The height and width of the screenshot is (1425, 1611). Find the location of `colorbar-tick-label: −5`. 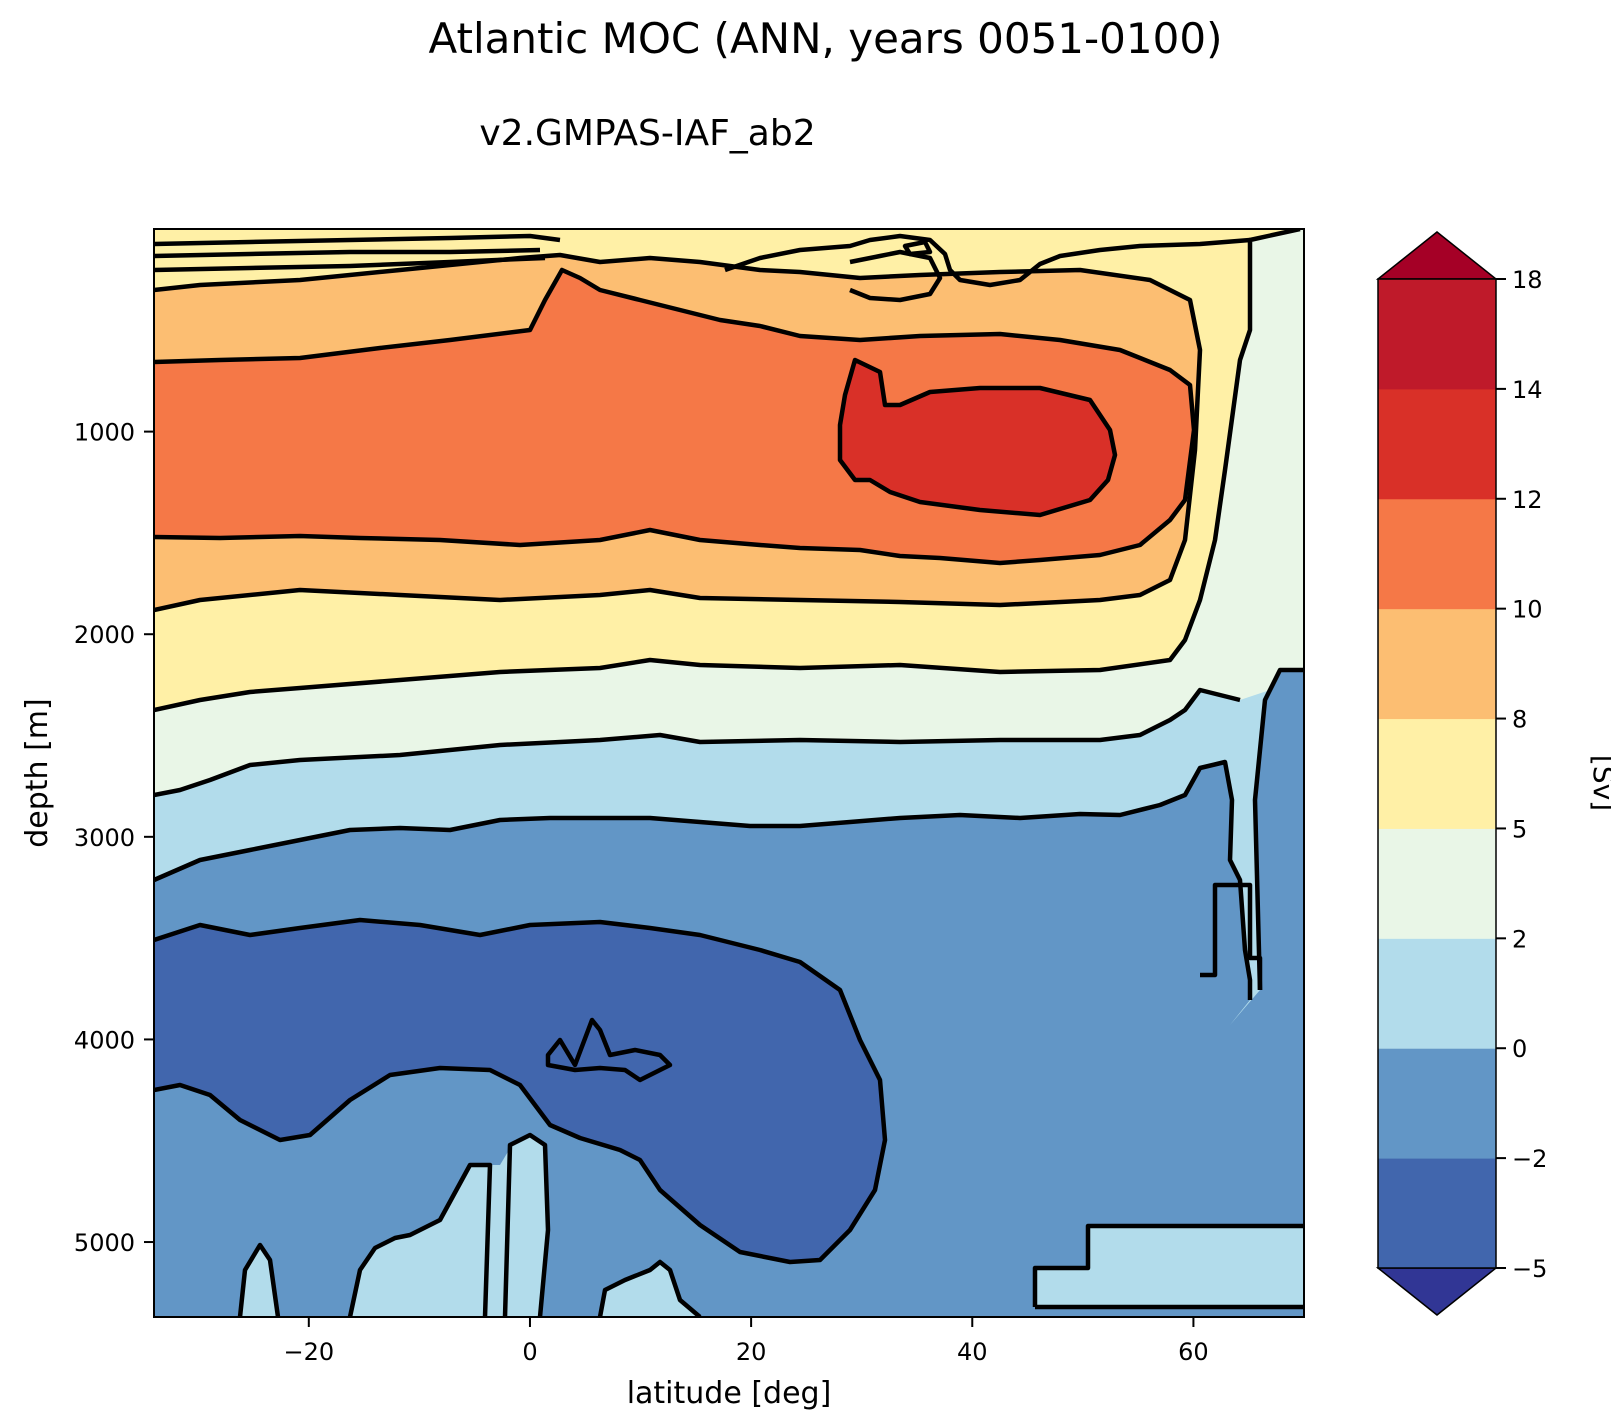

colorbar-tick-label: −5 is located at coordinates (1529, 1269).